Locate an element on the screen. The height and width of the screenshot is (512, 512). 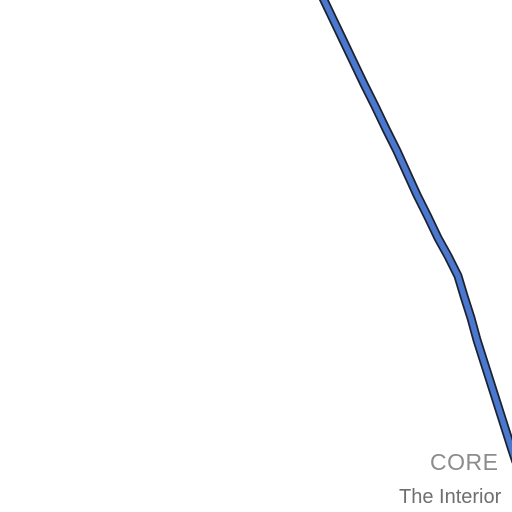
district-label: CORE is located at coordinates (464, 462).